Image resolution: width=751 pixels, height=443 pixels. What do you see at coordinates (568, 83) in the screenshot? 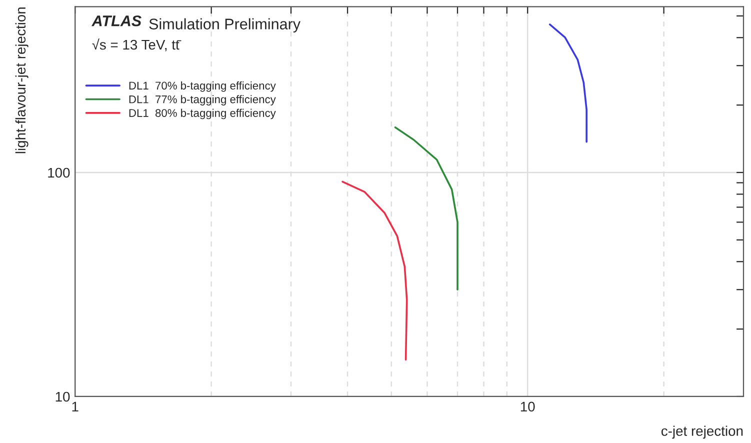
I see `line-series` at bounding box center [568, 83].